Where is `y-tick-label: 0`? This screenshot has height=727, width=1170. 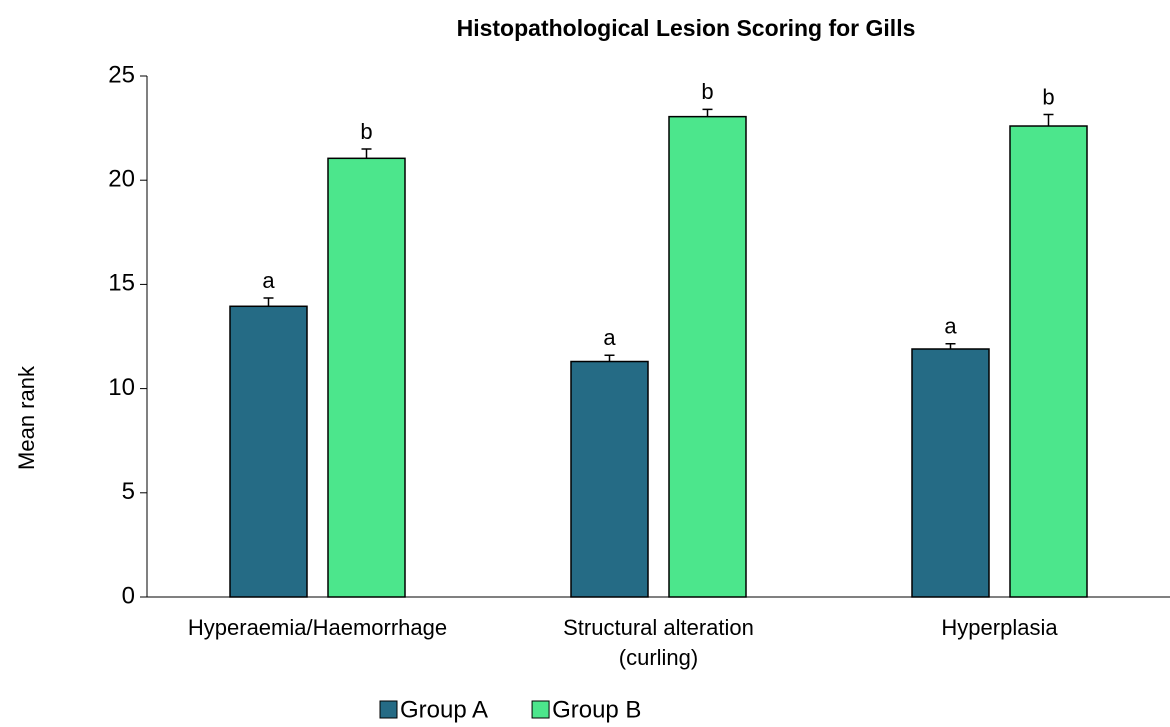 y-tick-label: 0 is located at coordinates (128, 595).